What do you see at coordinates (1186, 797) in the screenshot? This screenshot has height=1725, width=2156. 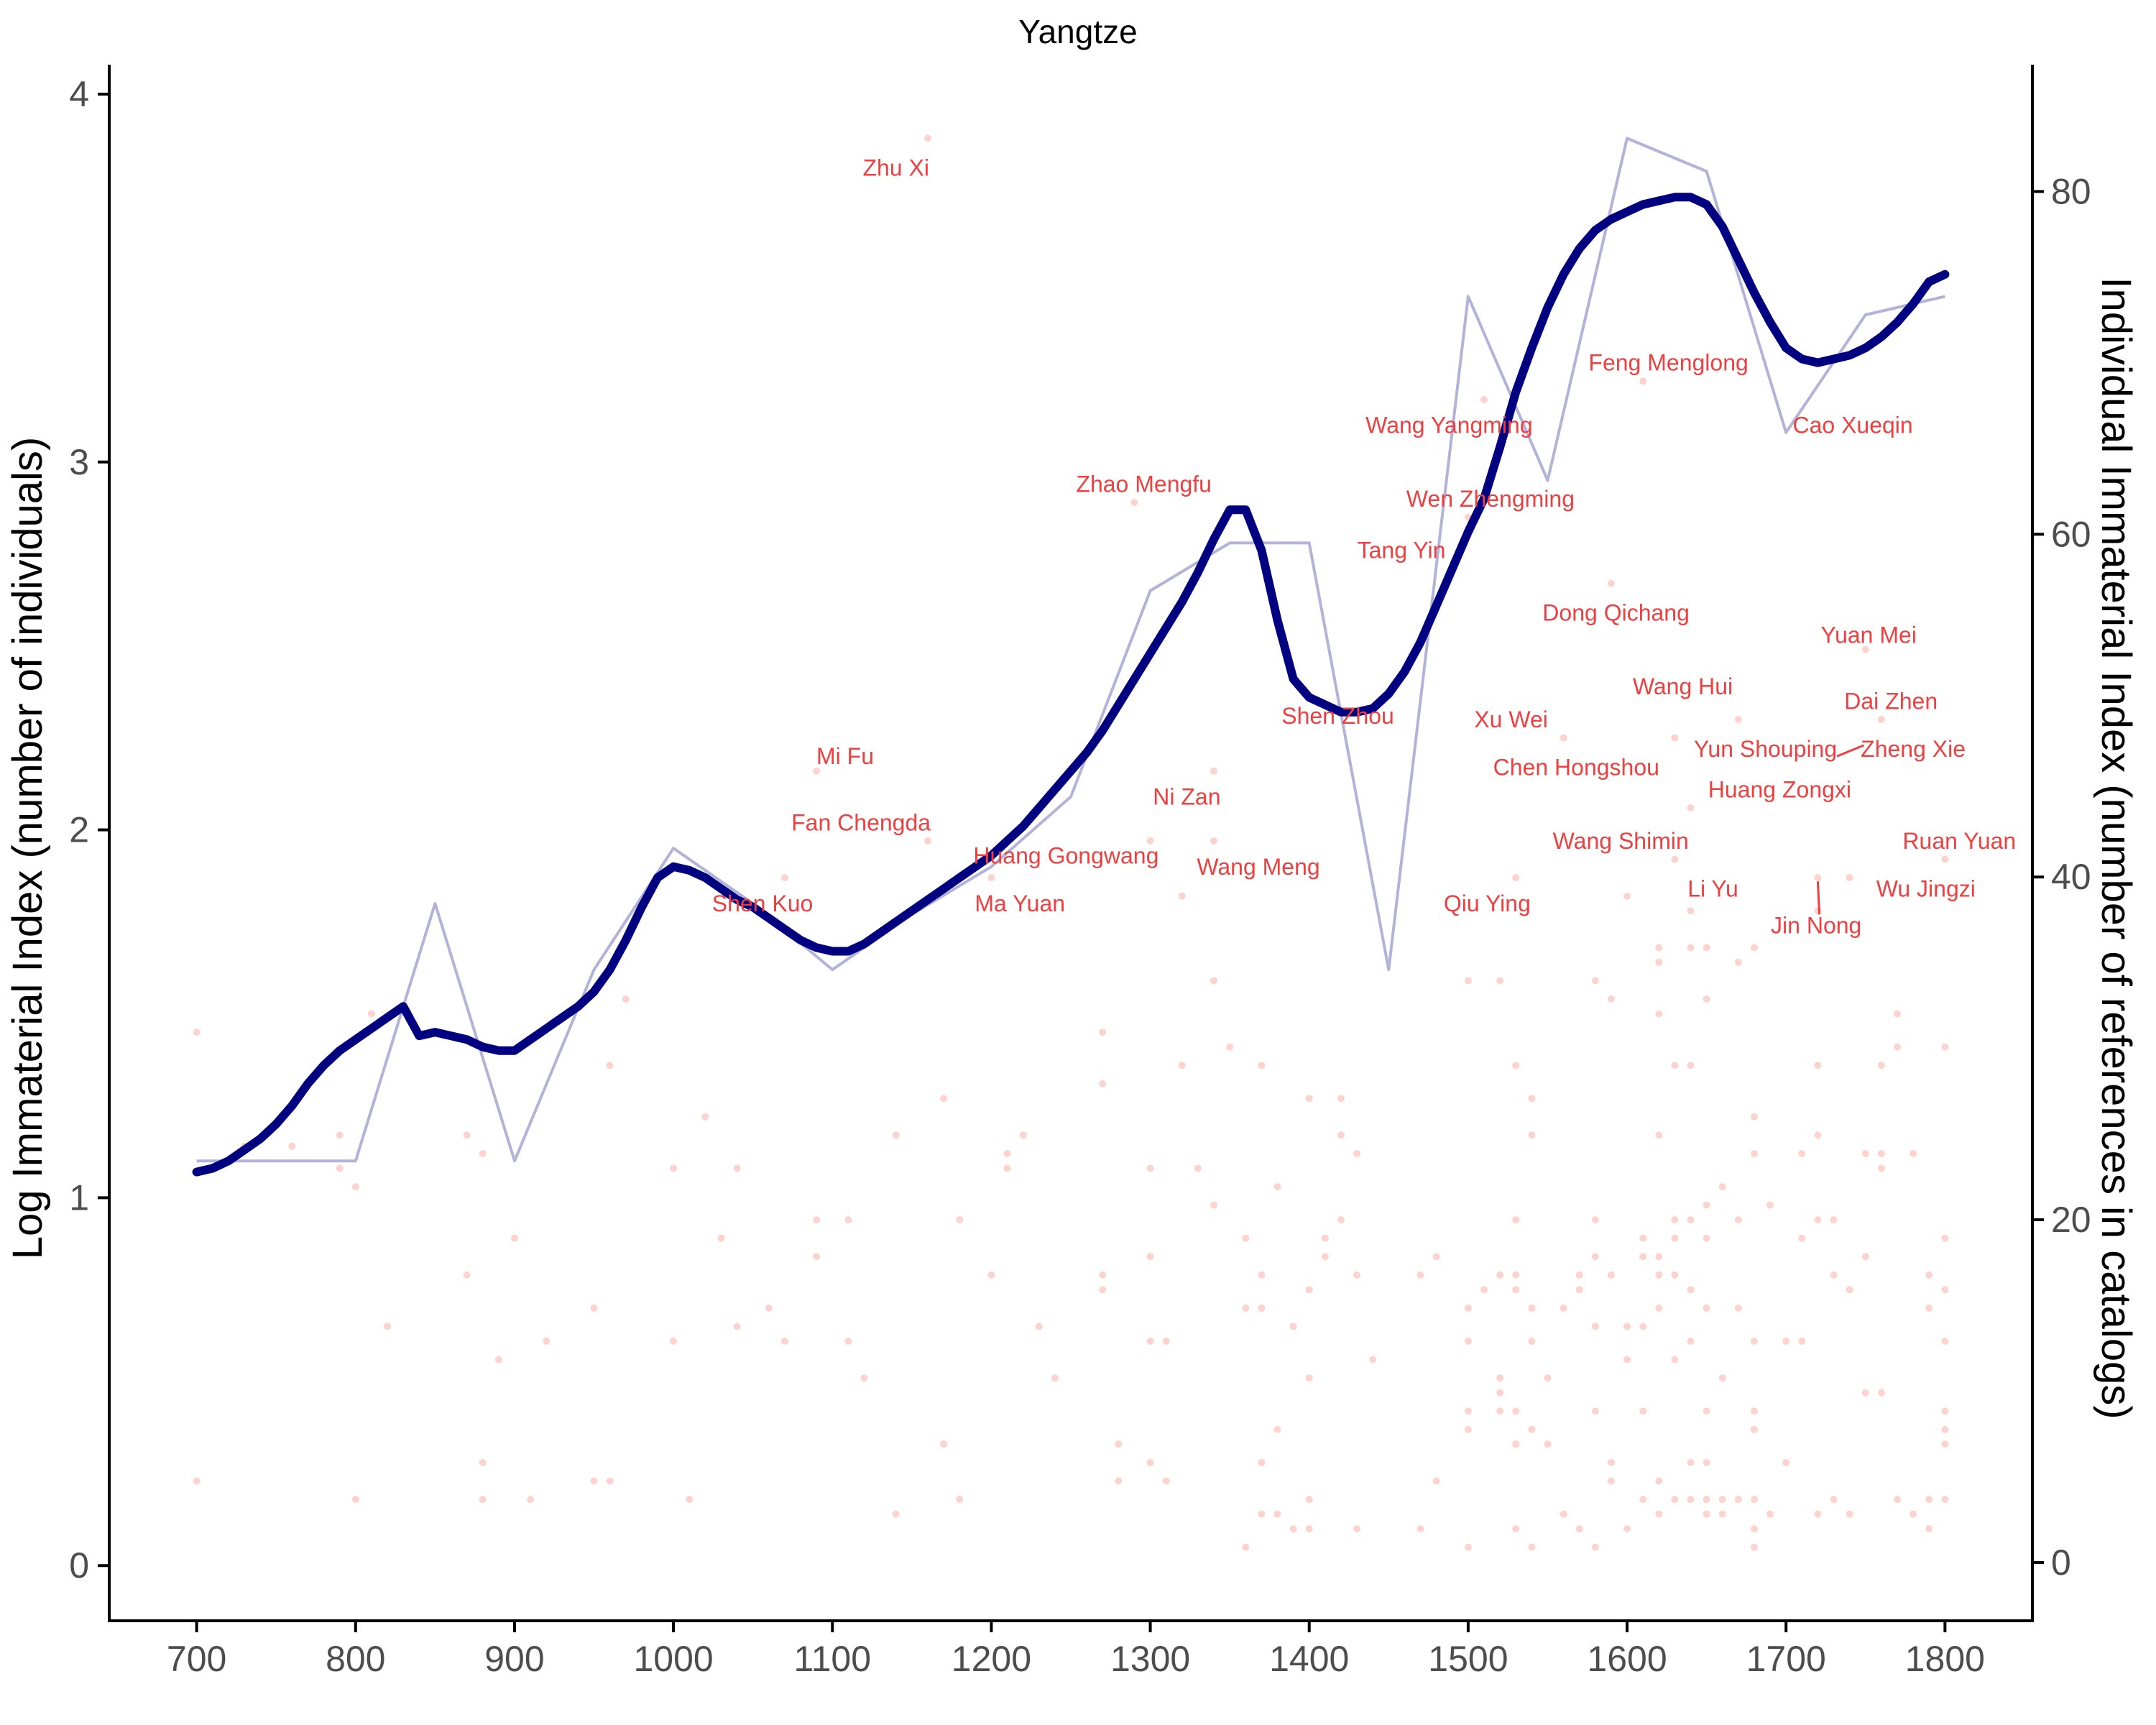 I see `person-label: Ni Zan` at bounding box center [1186, 797].